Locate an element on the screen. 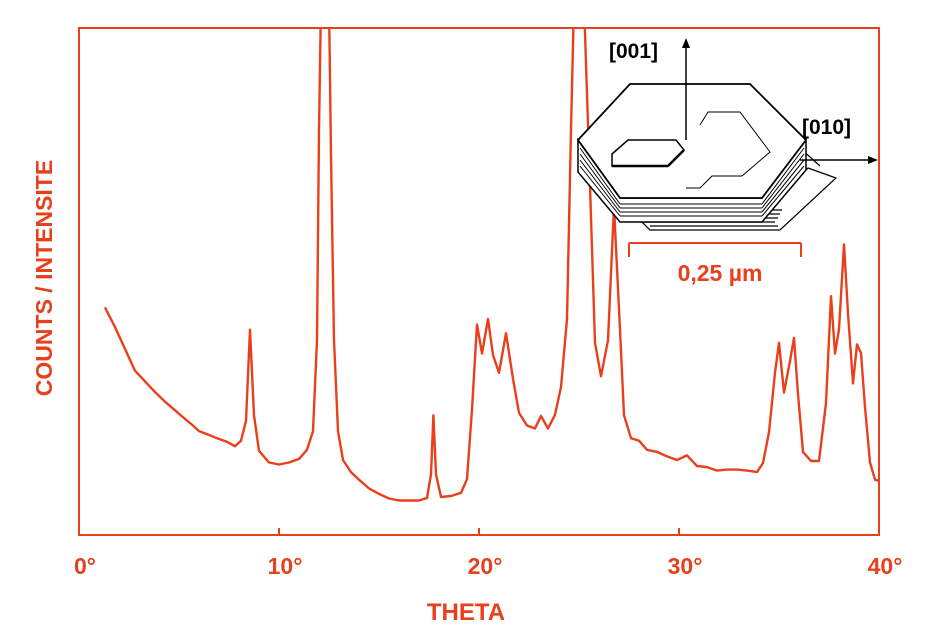 This screenshot has width=938, height=636. x-tick-label: 20° is located at coordinates (485, 566).